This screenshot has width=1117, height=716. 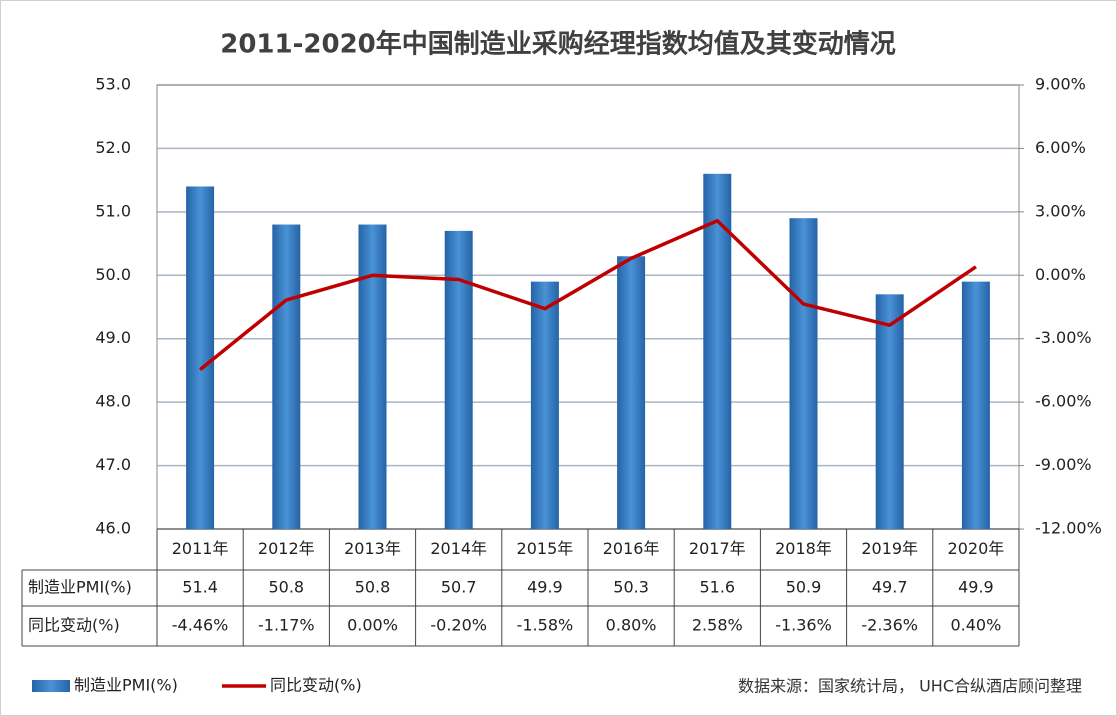 I want to click on line, so click(x=588, y=294).